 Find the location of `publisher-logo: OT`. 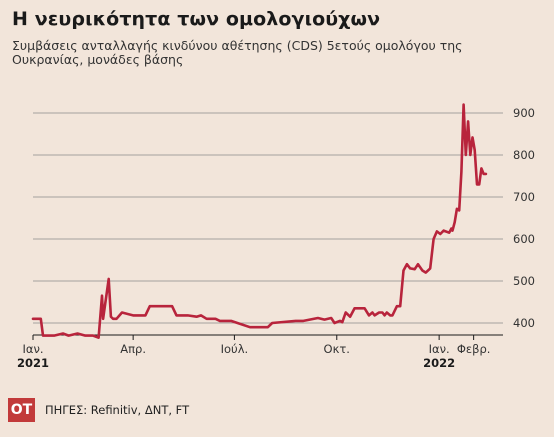

publisher-logo: OT is located at coordinates (21, 410).